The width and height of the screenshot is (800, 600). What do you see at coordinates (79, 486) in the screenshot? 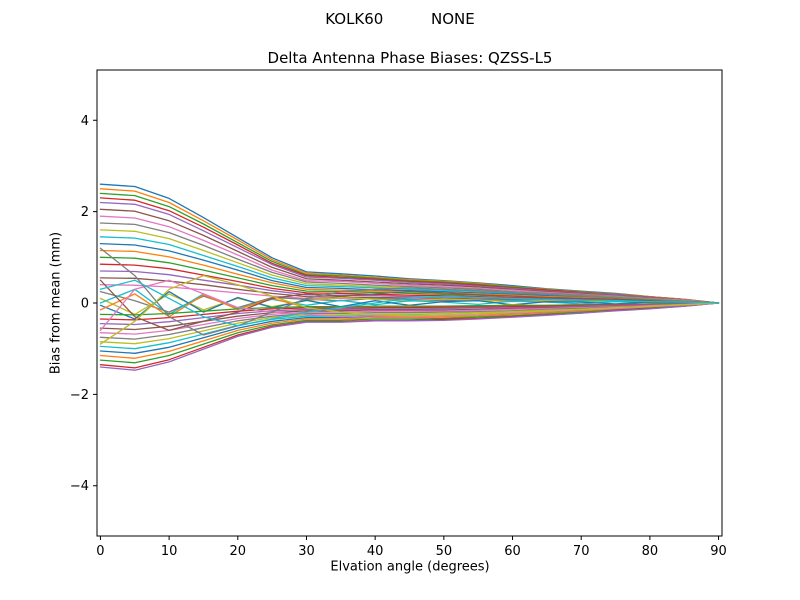
I see `y-tick-label: −4` at bounding box center [79, 486].